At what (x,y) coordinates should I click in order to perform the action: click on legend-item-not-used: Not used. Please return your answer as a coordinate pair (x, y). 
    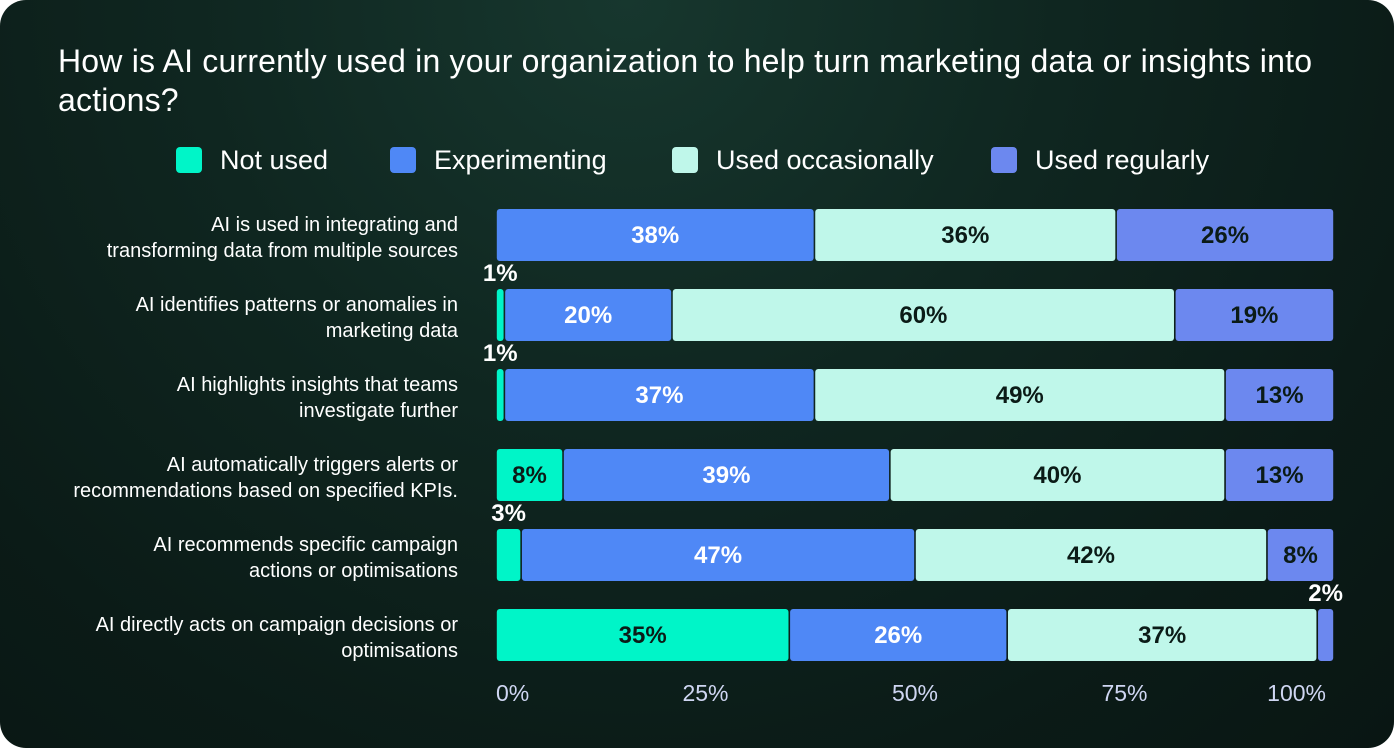
    Looking at the image, I should click on (252, 160).